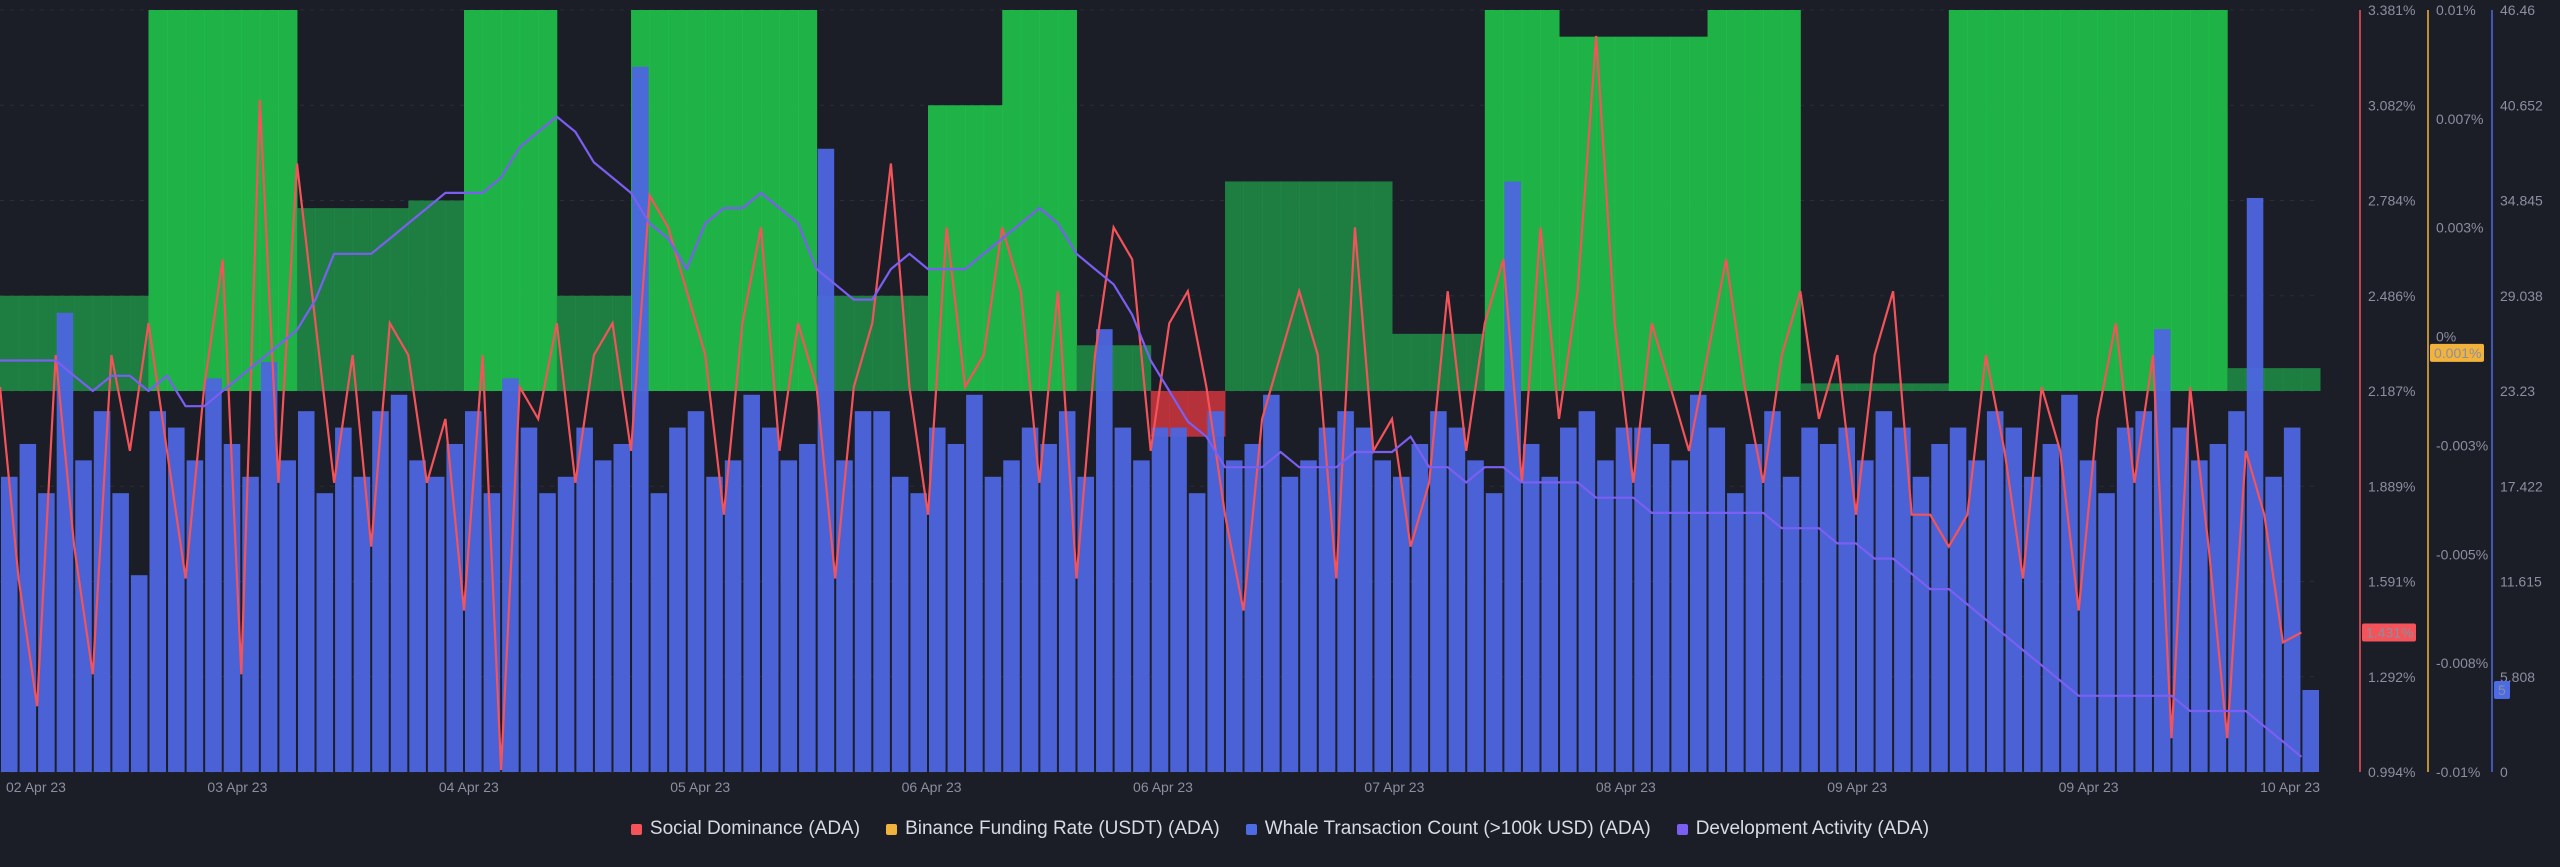 This screenshot has height=867, width=2560. I want to click on legend-label: Social Dominance (ADA), so click(755, 828).